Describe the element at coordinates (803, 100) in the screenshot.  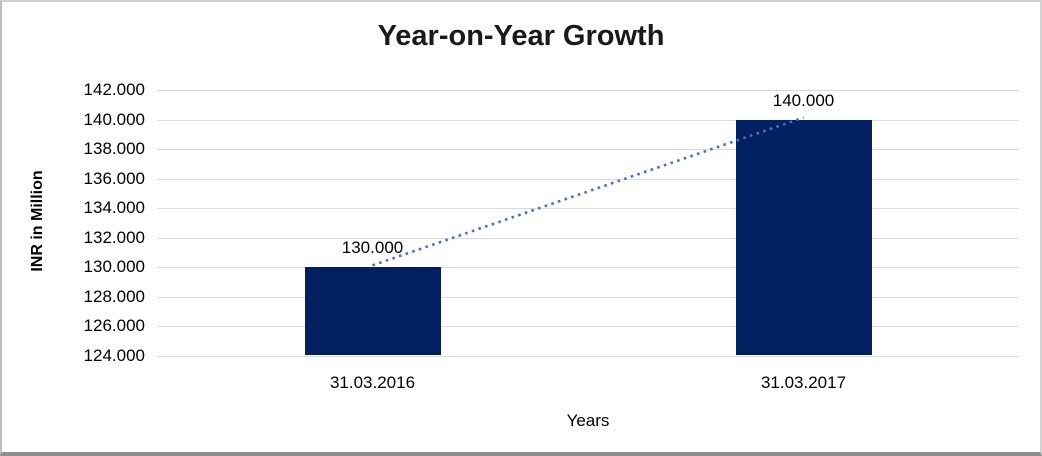
I see `bar-value-label: 140.000` at that location.